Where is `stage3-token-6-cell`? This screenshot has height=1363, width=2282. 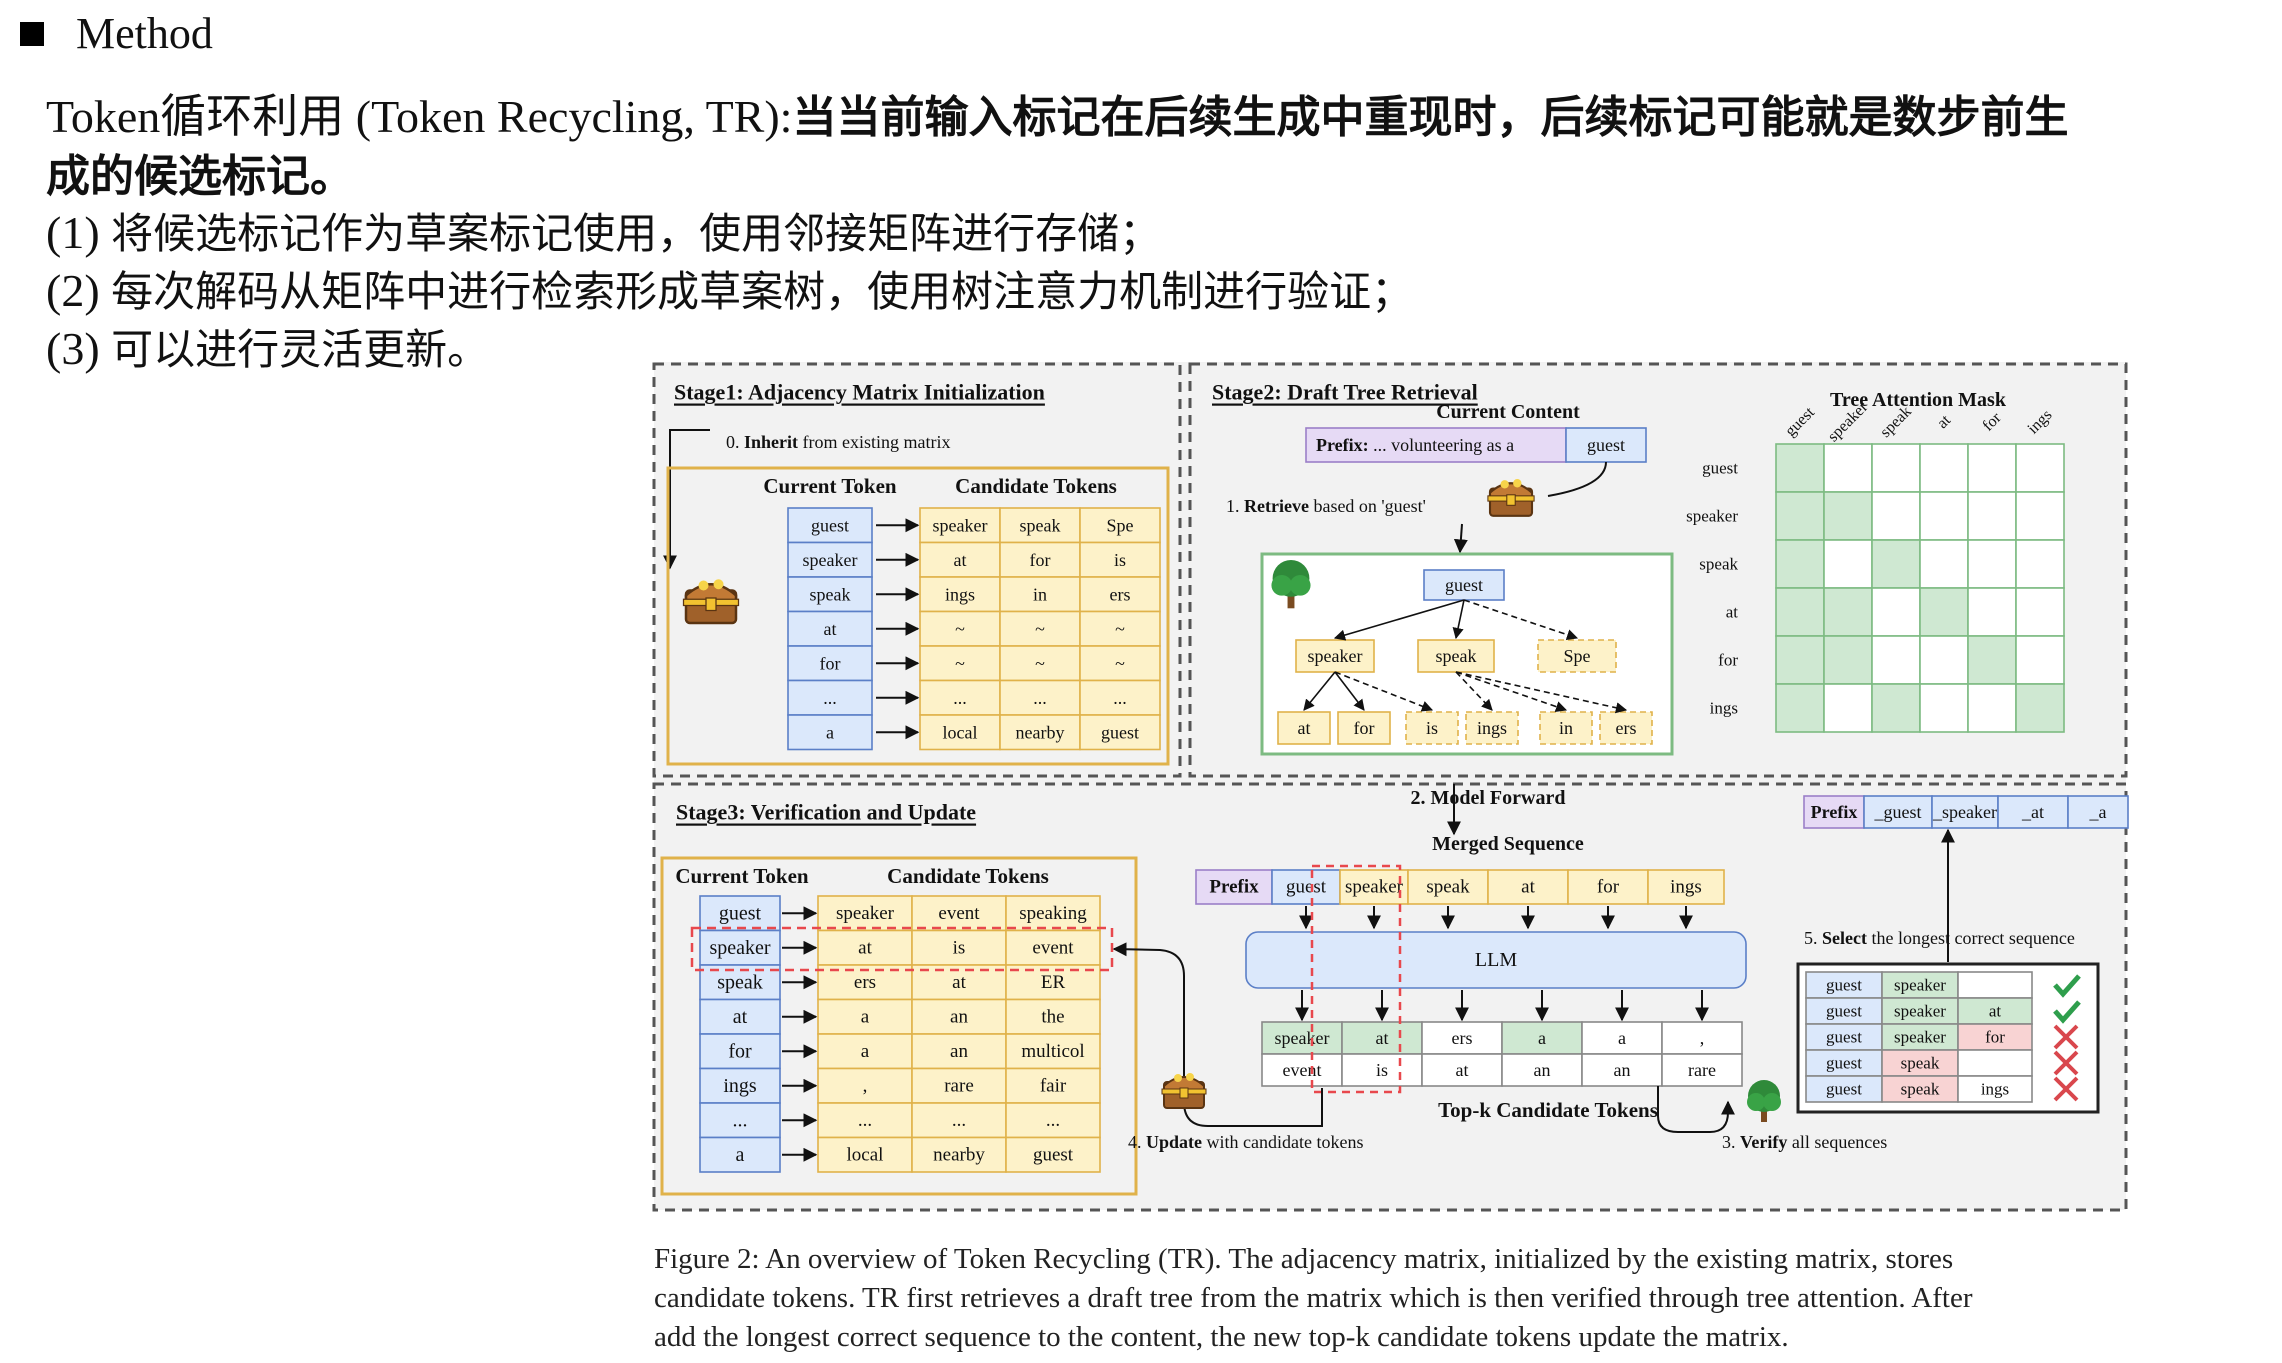
stage3-token-6-cell is located at coordinates (740, 1120).